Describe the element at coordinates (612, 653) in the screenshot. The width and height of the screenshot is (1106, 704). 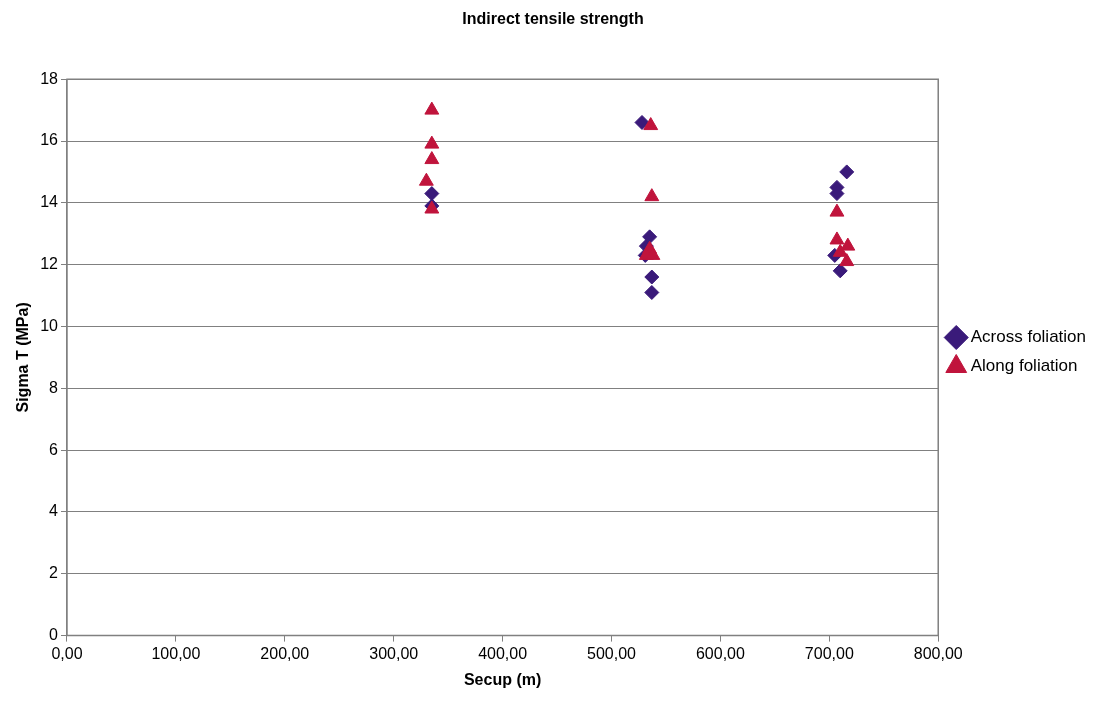
I see `x-tick-label: 500,00` at that location.